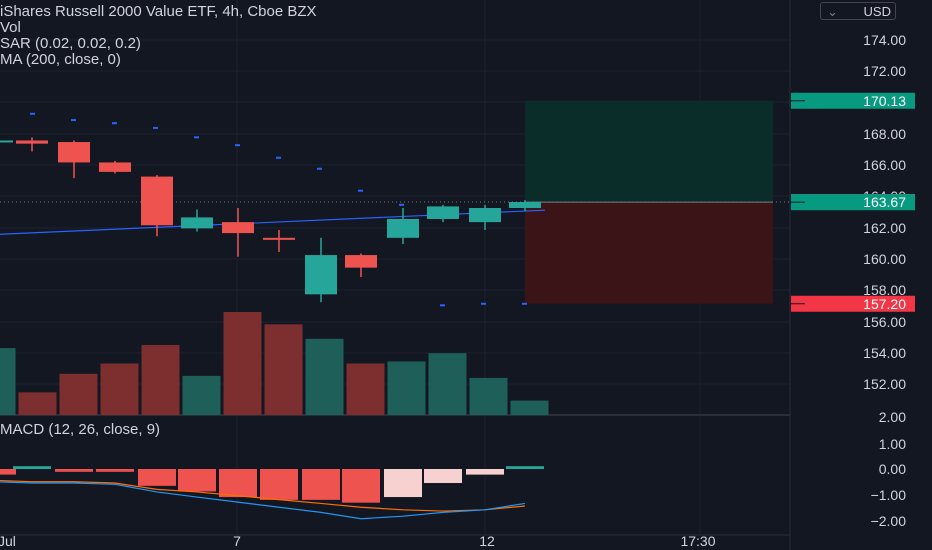 This screenshot has width=932, height=550. What do you see at coordinates (884, 71) in the screenshot?
I see `price-tick-label: 172.00` at bounding box center [884, 71].